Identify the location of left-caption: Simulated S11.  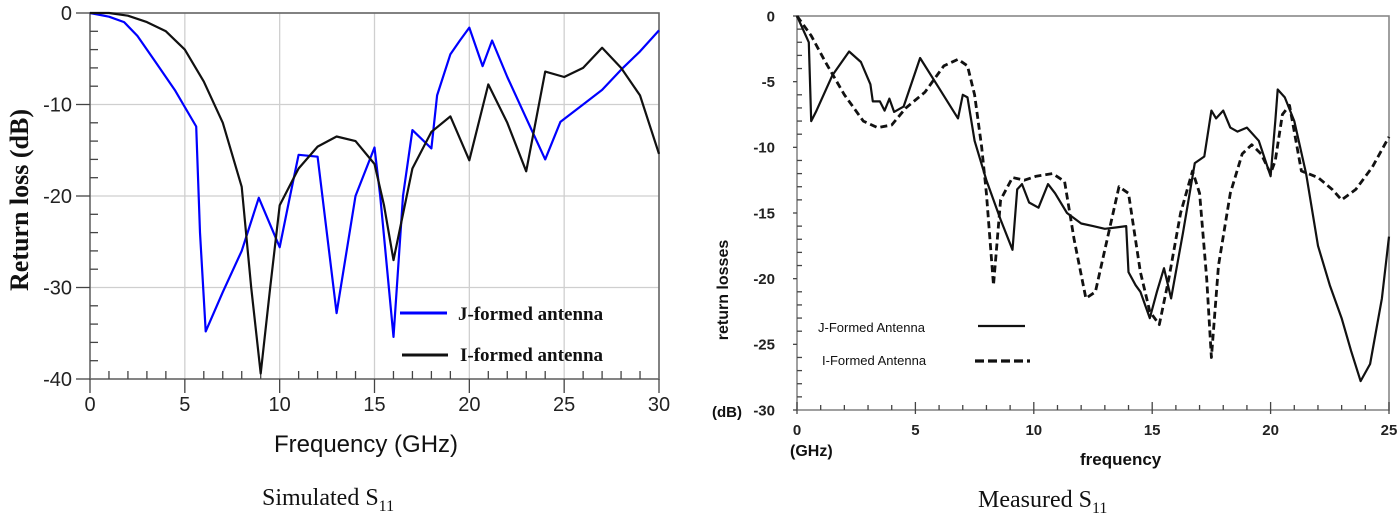
(328, 500).